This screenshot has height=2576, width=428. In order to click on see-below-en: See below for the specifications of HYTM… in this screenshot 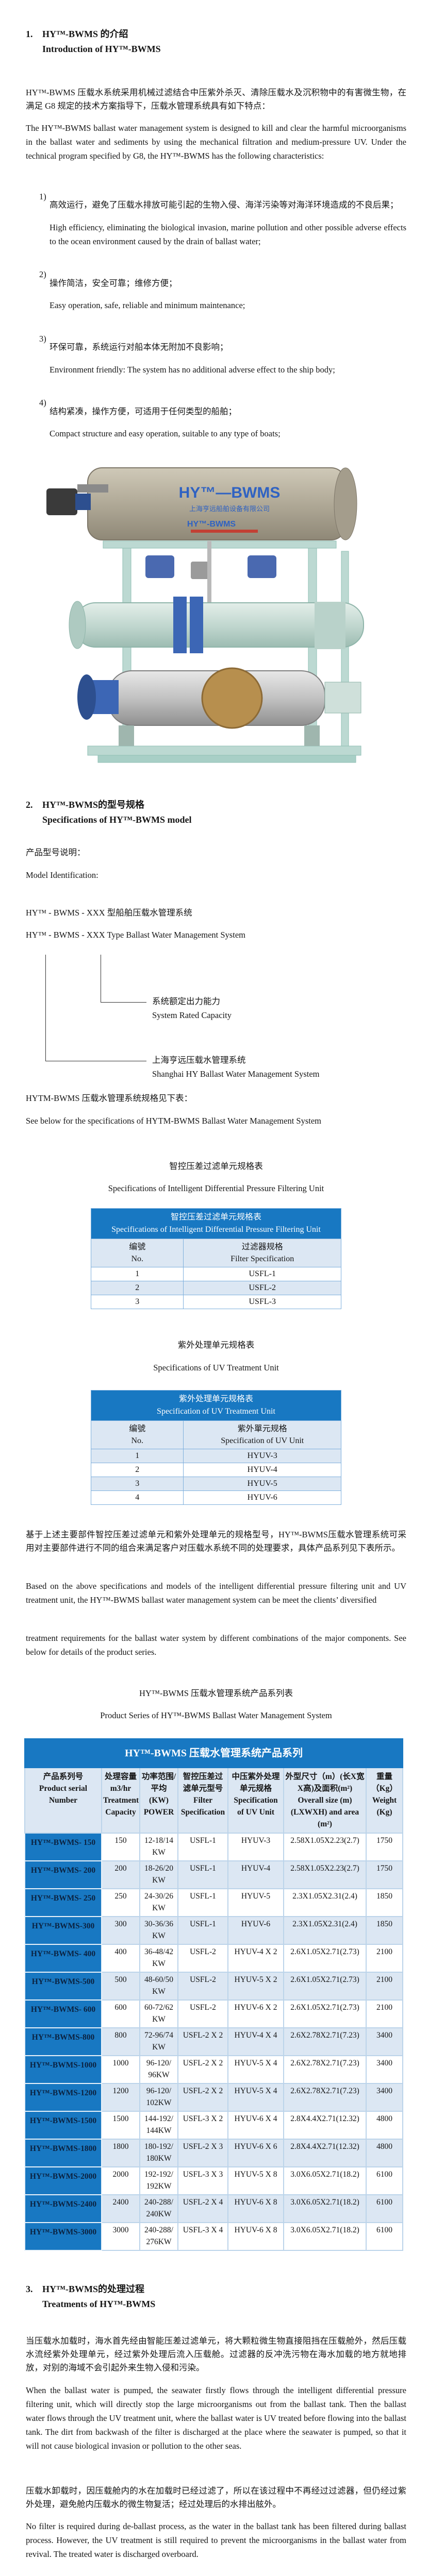, I will do `click(174, 1120)`.